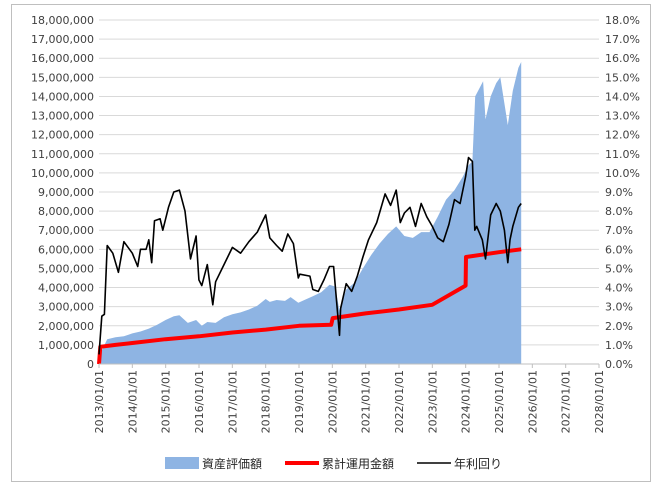  Describe the element at coordinates (166, 401) in the screenshot. I see `x-tick-label: 2015/01/01` at that location.